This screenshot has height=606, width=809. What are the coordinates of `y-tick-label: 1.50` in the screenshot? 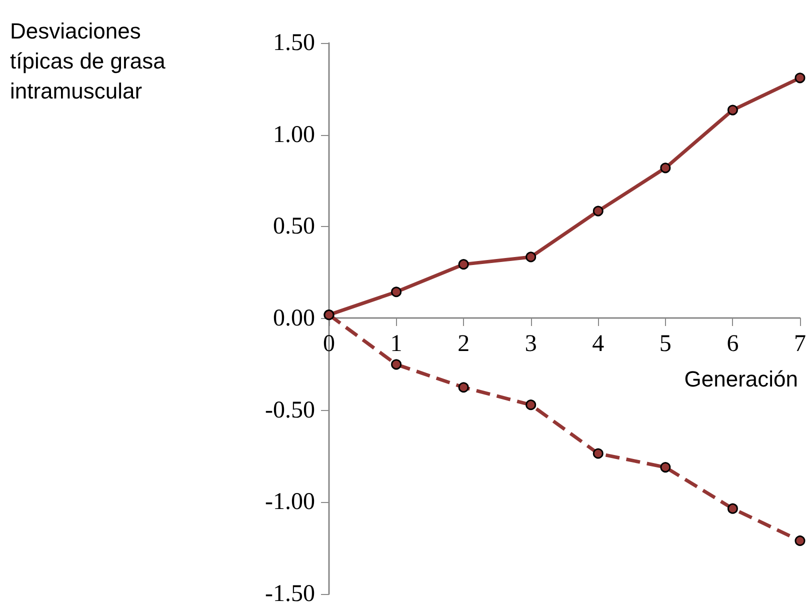 It's located at (294, 43).